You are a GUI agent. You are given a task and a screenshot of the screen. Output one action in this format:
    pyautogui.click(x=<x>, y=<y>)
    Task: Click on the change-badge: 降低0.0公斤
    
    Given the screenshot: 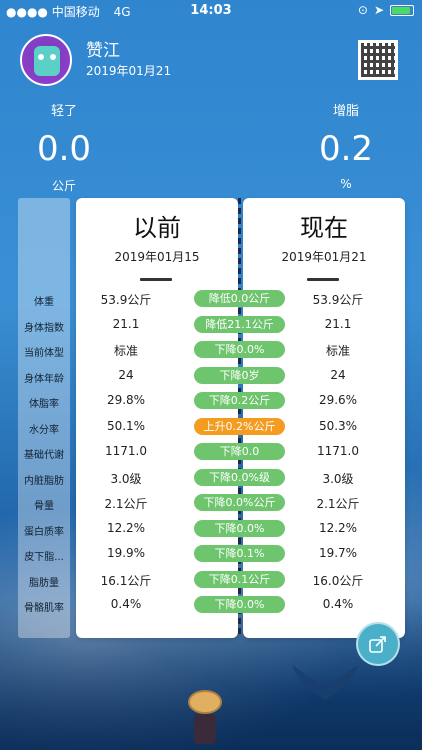 What is the action you would take?
    pyautogui.click(x=239, y=298)
    